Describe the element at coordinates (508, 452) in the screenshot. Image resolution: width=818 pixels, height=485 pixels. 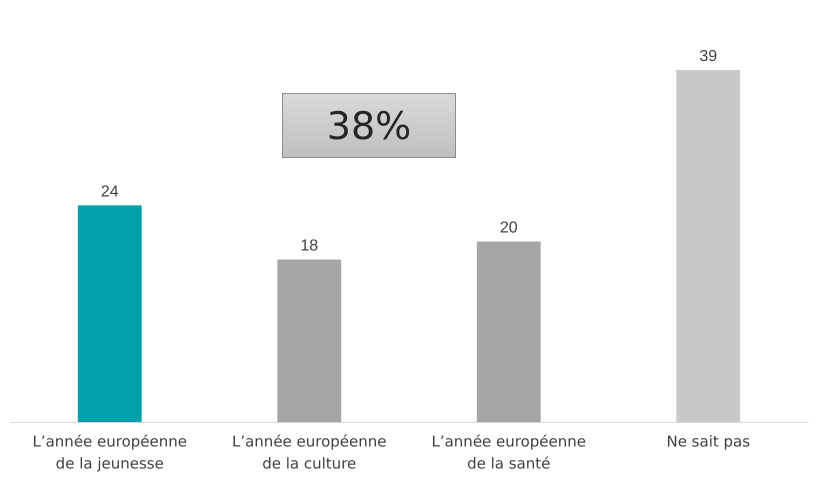
I see `x-tick-label: L’année européenne de la santé` at that location.